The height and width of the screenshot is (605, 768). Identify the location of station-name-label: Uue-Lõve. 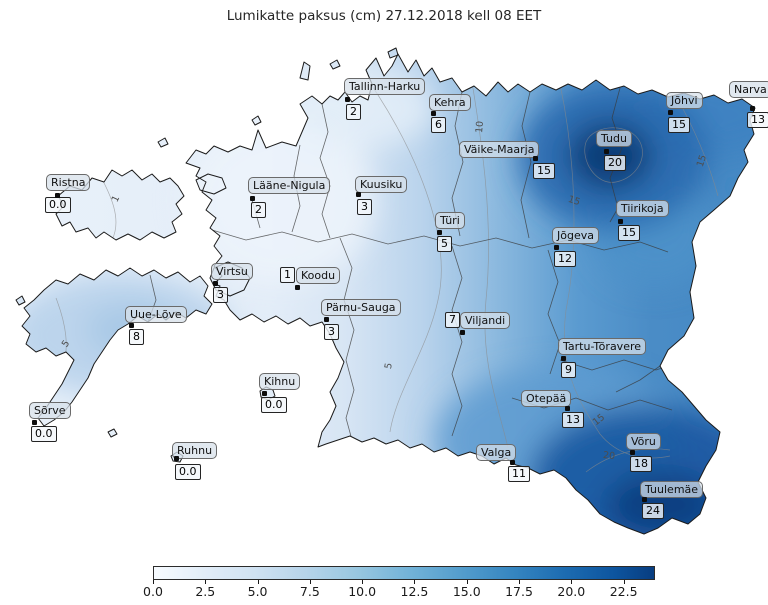
(156, 314).